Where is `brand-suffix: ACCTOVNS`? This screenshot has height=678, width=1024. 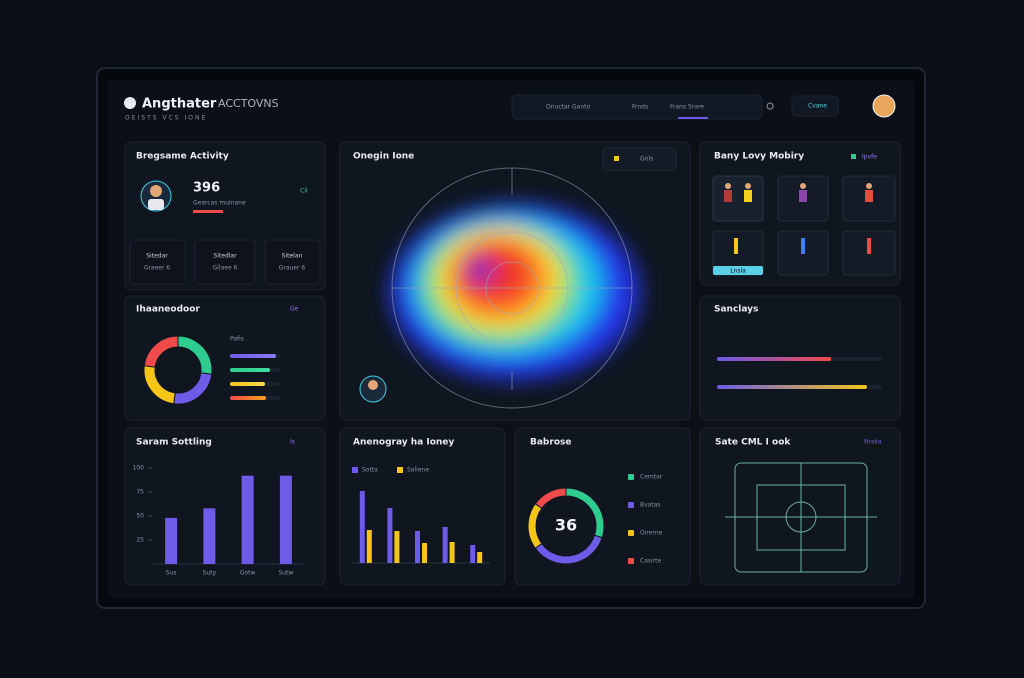 brand-suffix: ACCTOVNS is located at coordinates (248, 103).